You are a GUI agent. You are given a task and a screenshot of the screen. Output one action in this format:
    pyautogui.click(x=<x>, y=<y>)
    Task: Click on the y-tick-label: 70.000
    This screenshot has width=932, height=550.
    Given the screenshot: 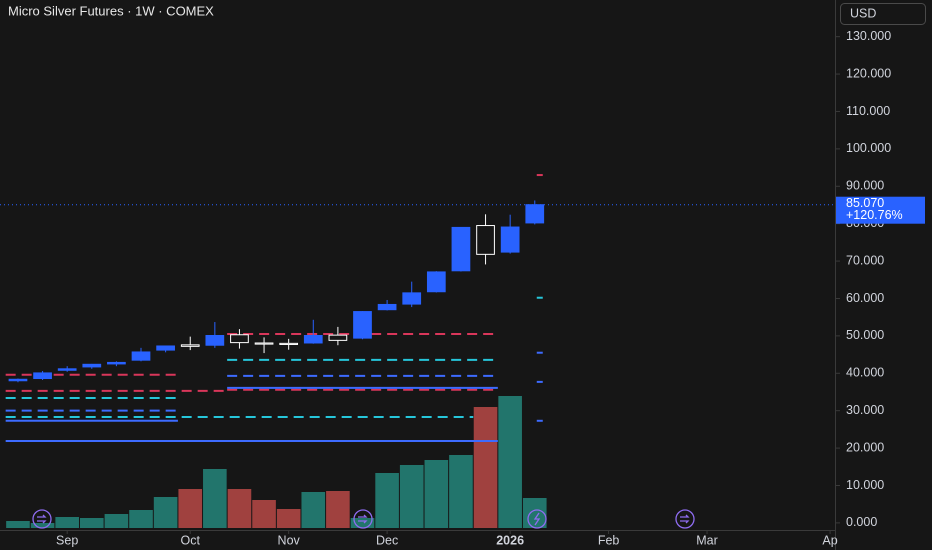 What is the action you would take?
    pyautogui.click(x=865, y=260)
    